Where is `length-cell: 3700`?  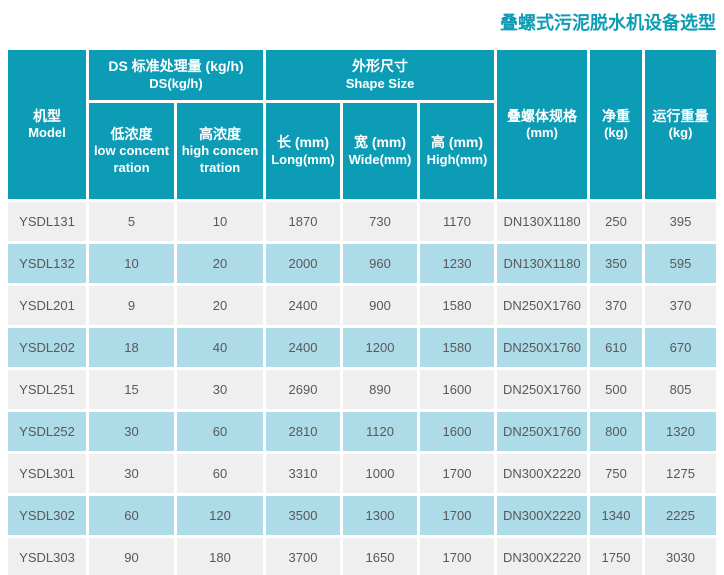 length-cell: 3700 is located at coordinates (303, 556).